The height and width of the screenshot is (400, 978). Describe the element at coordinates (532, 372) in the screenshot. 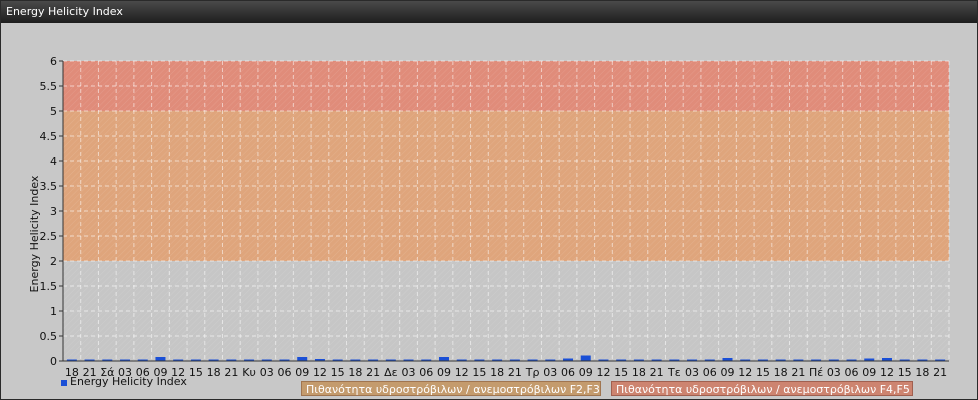

I see `x-tick-label: Τρ` at that location.